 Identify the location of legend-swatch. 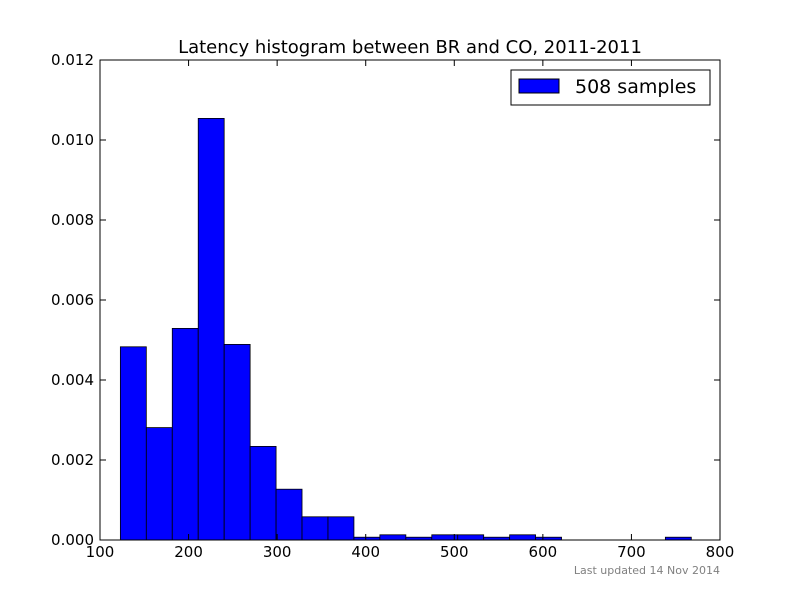
(539, 86).